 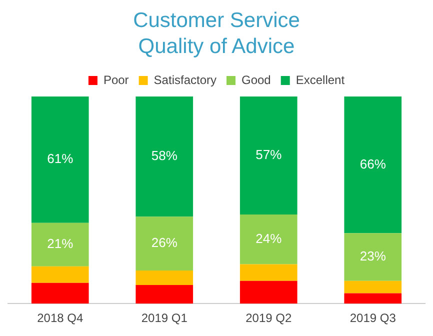 What do you see at coordinates (164, 318) in the screenshot?
I see `x-tick-label: 2019 Q1` at bounding box center [164, 318].